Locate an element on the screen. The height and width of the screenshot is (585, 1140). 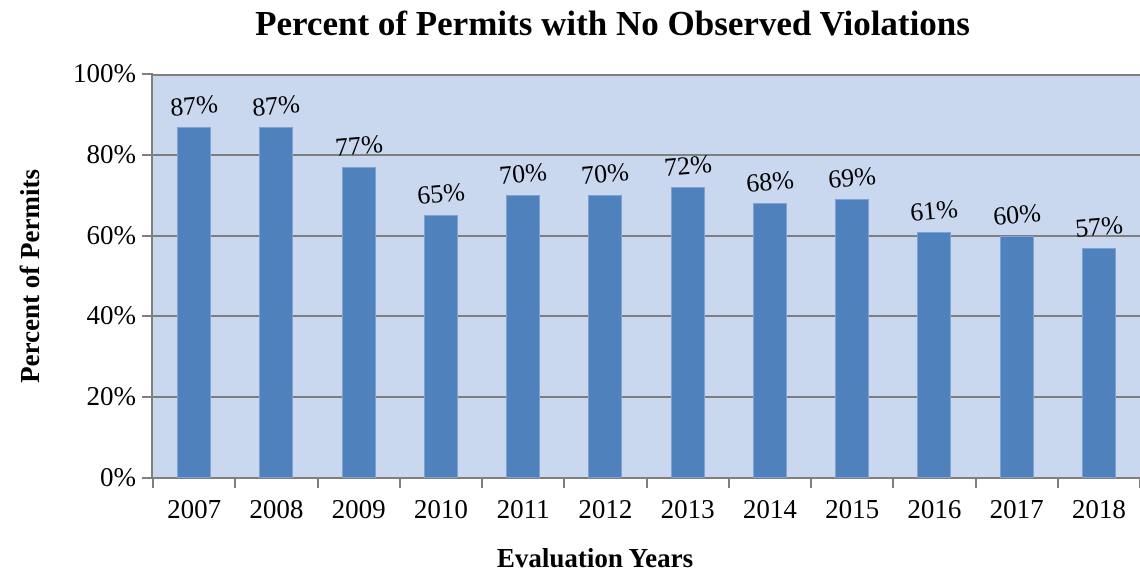
y-tick-label: 0% is located at coordinates (118, 477).